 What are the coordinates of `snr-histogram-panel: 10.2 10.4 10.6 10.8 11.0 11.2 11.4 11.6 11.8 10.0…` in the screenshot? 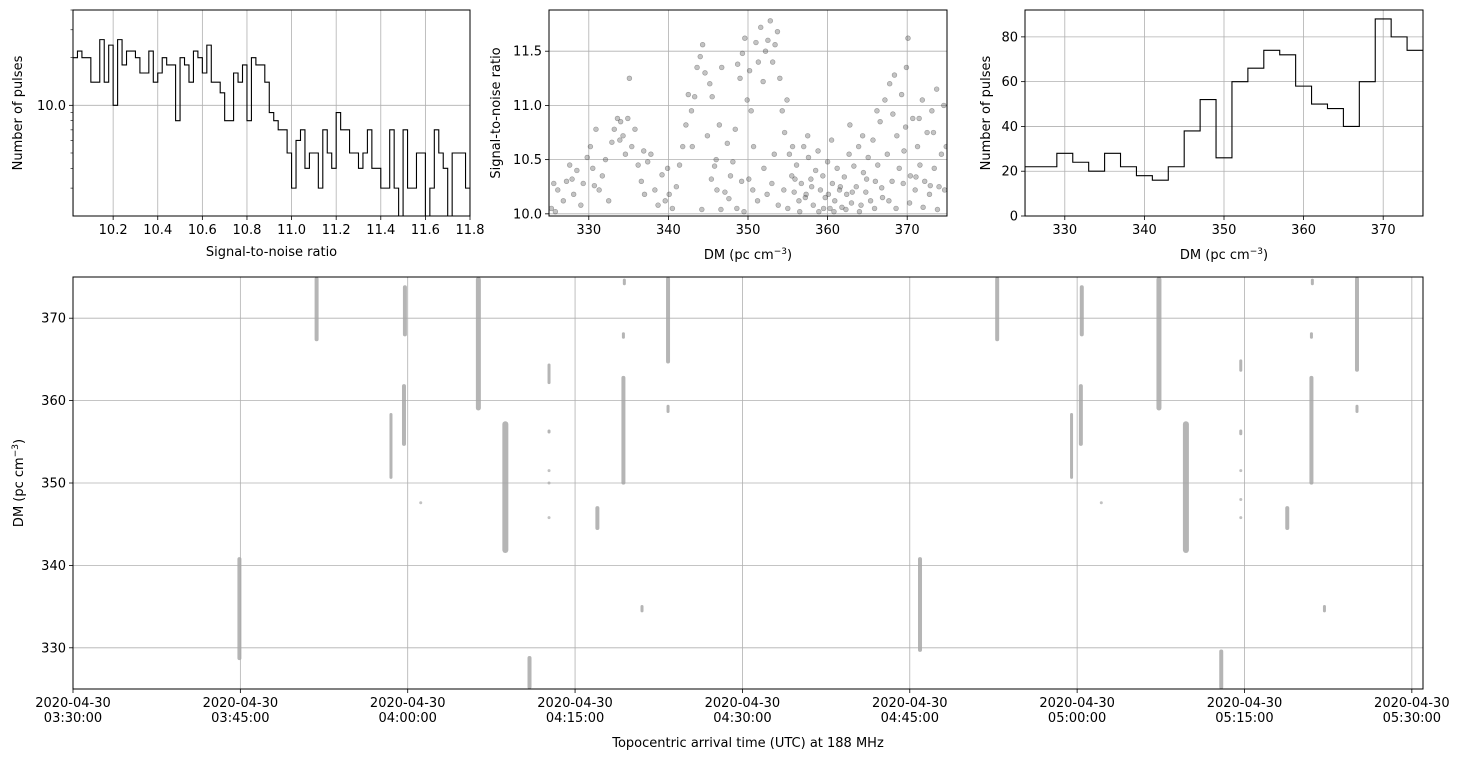 It's located at (247, 134).